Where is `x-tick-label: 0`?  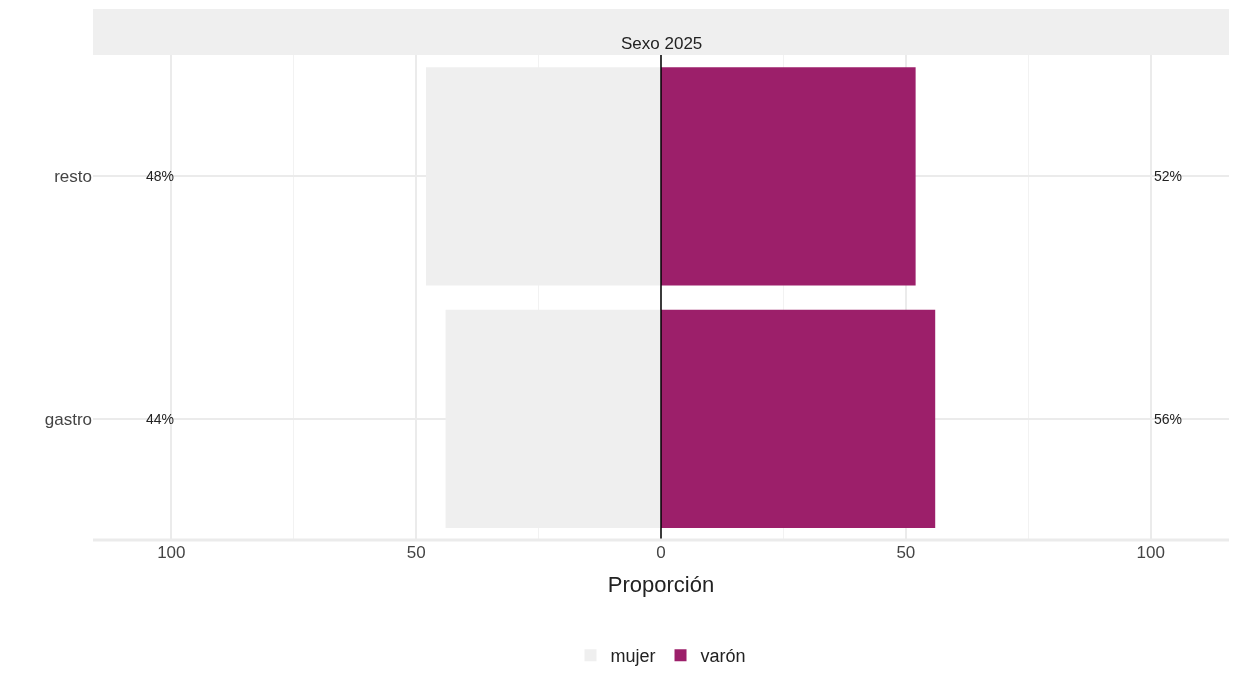 x-tick-label: 0 is located at coordinates (661, 552).